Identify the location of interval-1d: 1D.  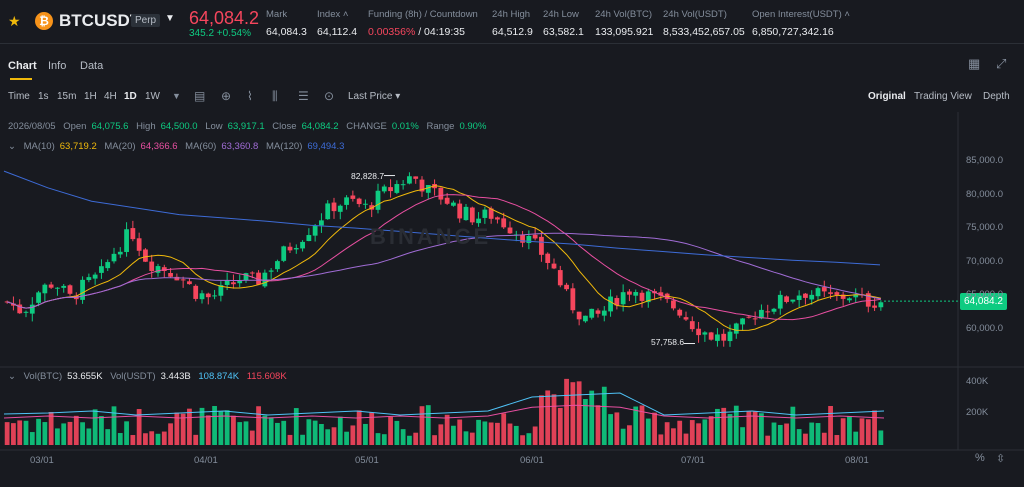
(130, 96).